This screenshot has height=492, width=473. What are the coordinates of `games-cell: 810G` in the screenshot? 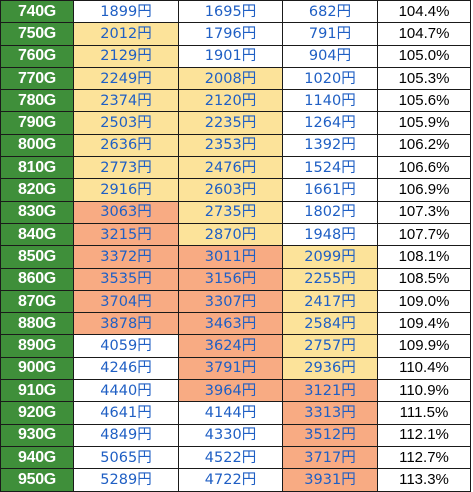 It's located at (37, 168).